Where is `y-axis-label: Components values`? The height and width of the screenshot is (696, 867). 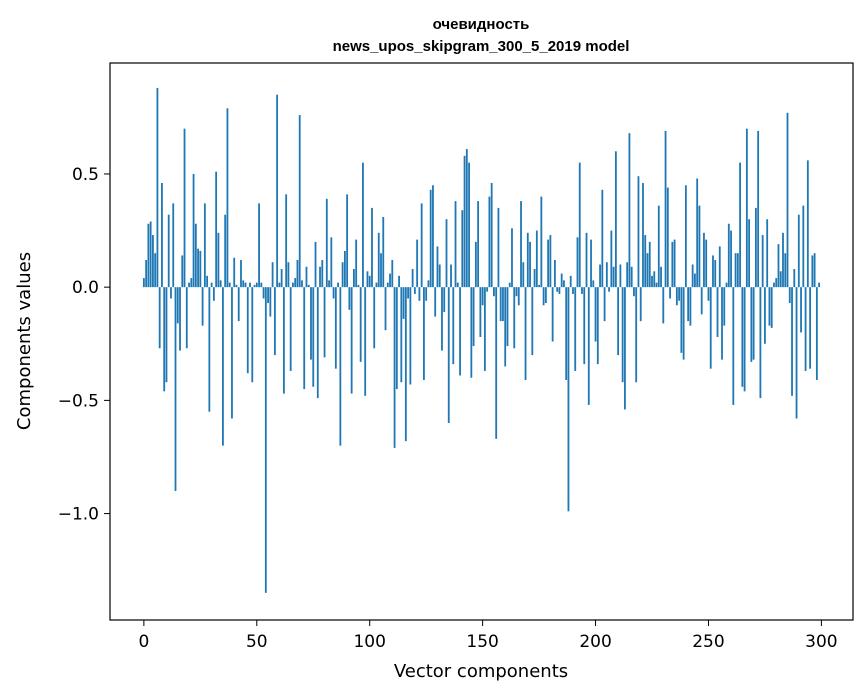 y-axis-label: Components values is located at coordinates (24, 341).